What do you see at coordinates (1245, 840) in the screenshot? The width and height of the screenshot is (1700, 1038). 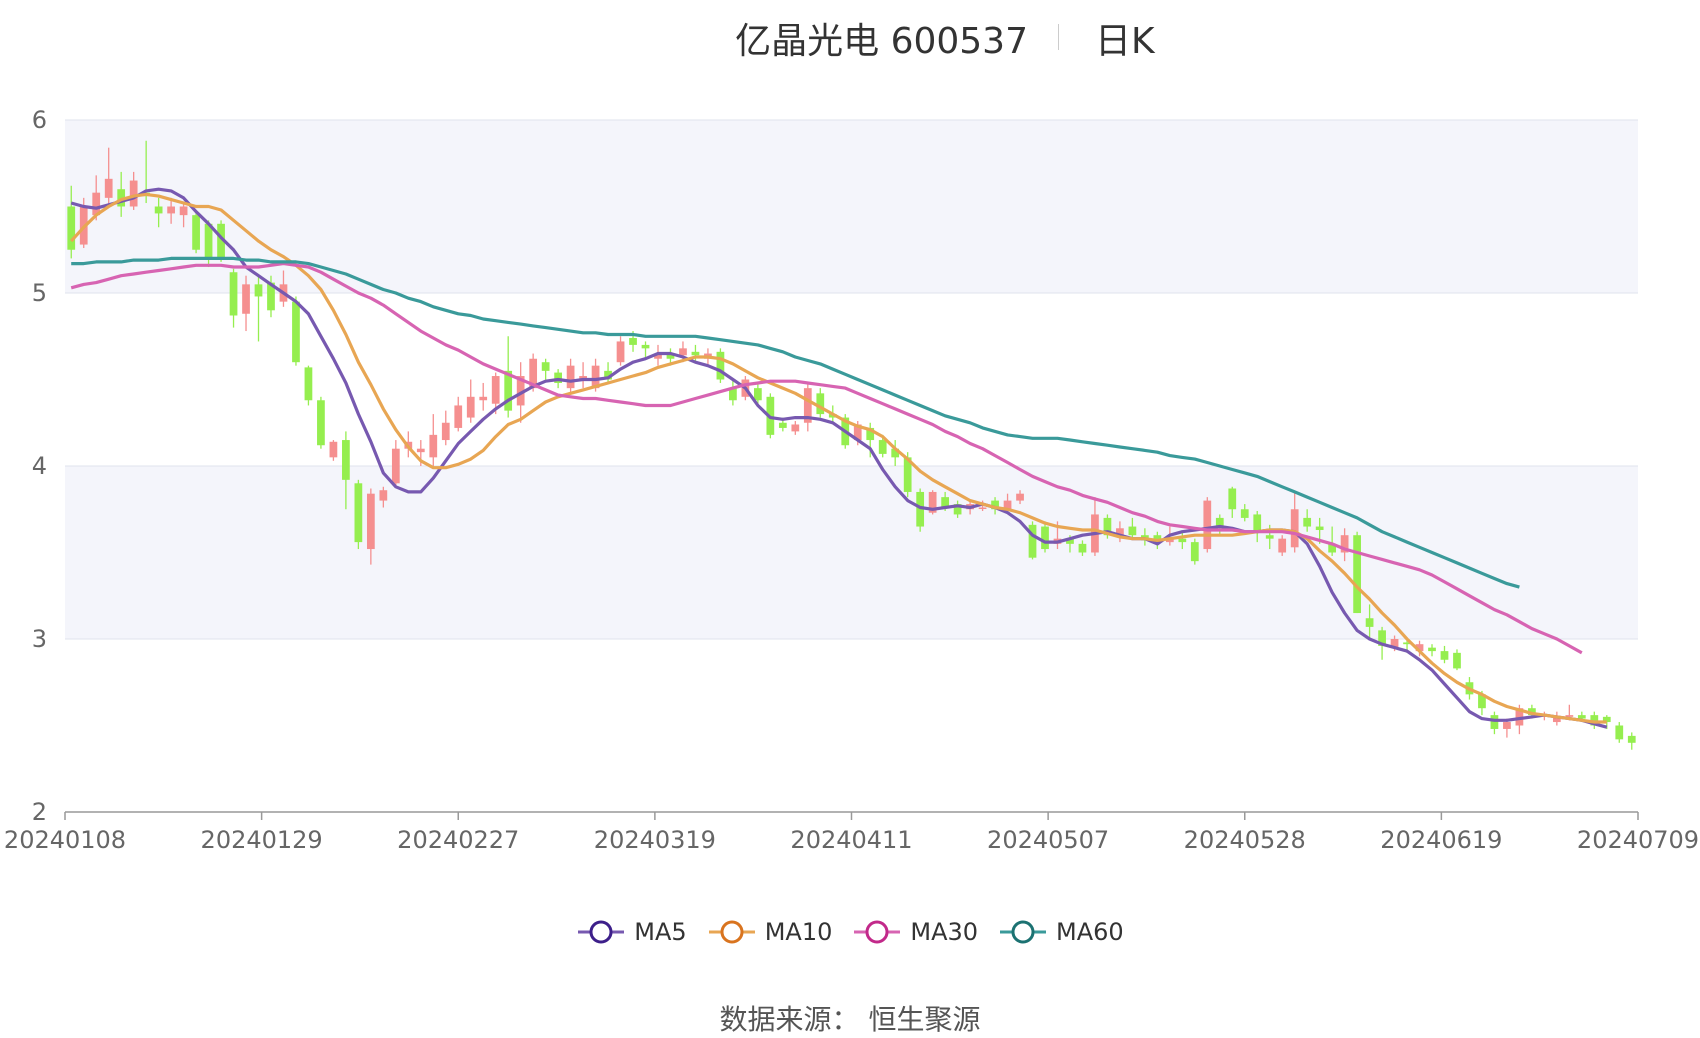 I see `x-tick-label: 20240528` at bounding box center [1245, 840].